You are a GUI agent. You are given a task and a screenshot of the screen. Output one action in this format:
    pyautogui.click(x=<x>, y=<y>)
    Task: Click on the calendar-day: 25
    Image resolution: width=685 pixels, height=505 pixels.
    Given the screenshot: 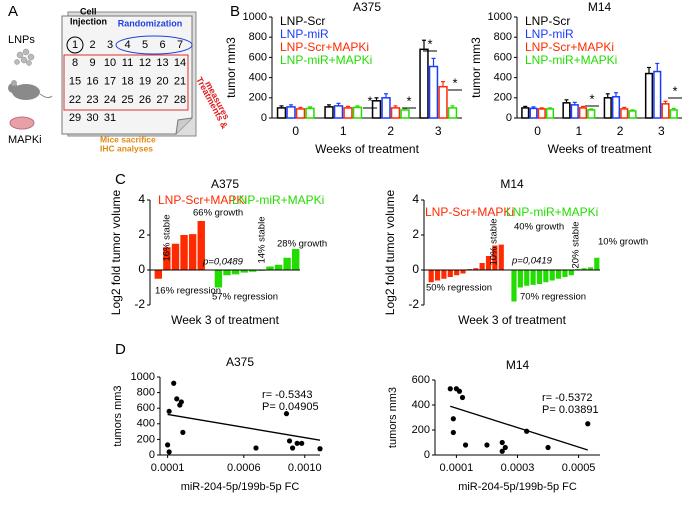 What is the action you would take?
    pyautogui.click(x=127, y=100)
    